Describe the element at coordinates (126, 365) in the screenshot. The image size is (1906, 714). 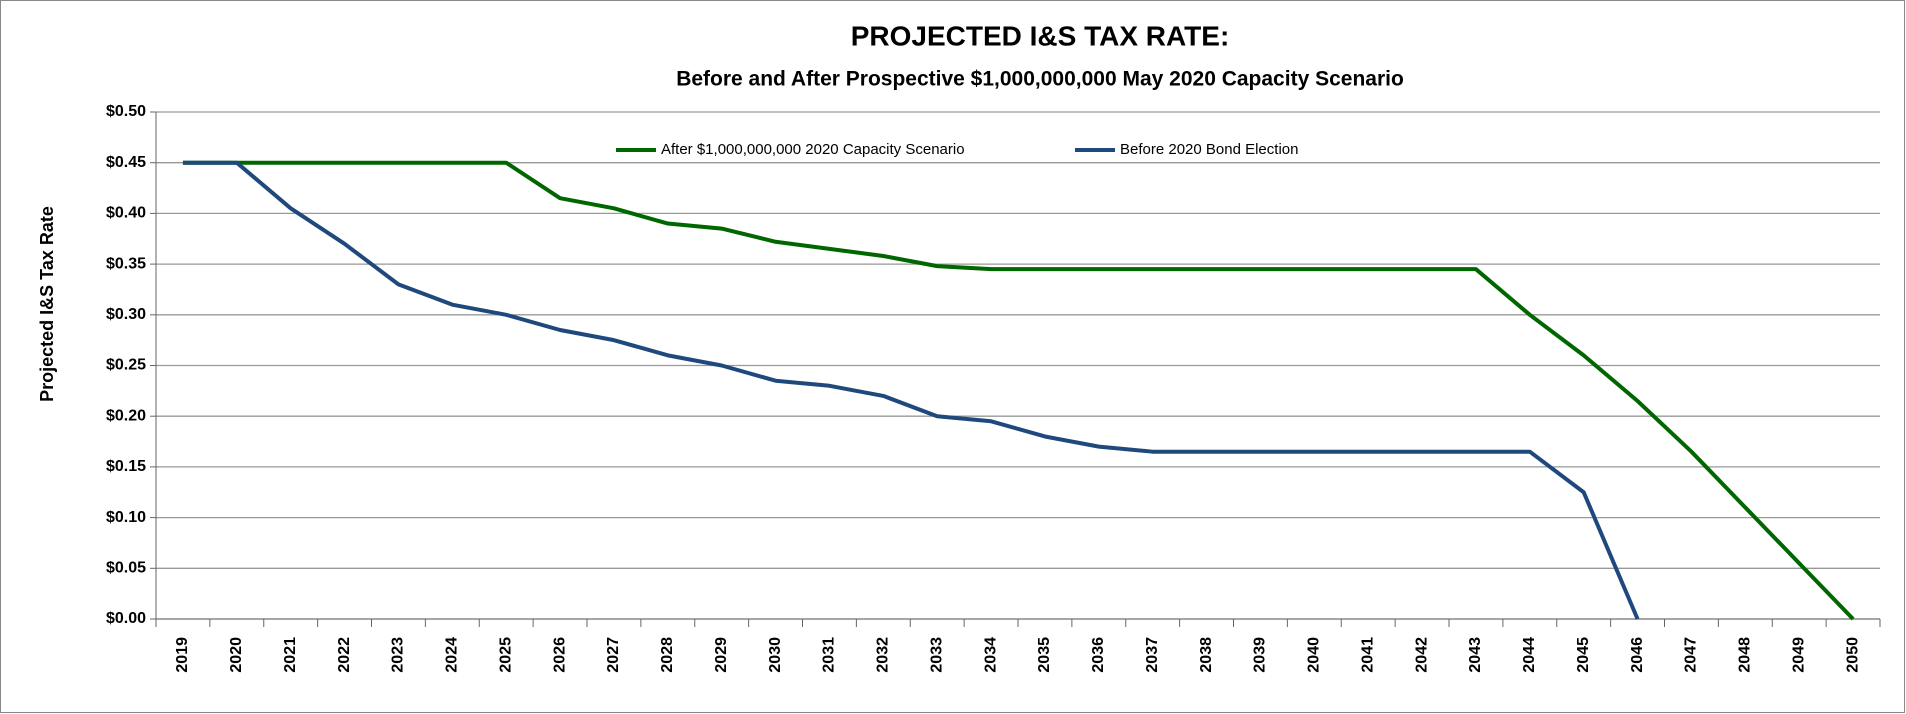
I see `y-tick-label: $0.25` at that location.